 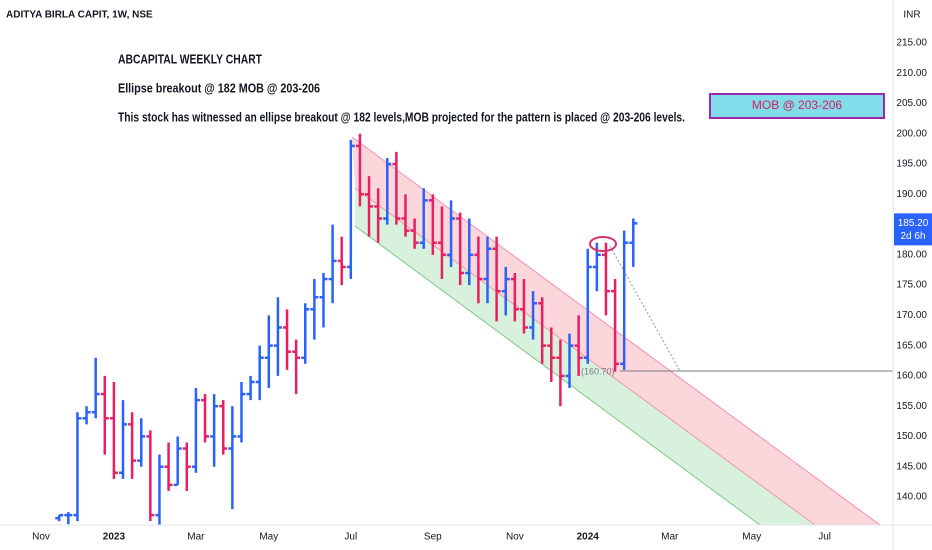 I want to click on x-tick-label: 2023, so click(x=114, y=537).